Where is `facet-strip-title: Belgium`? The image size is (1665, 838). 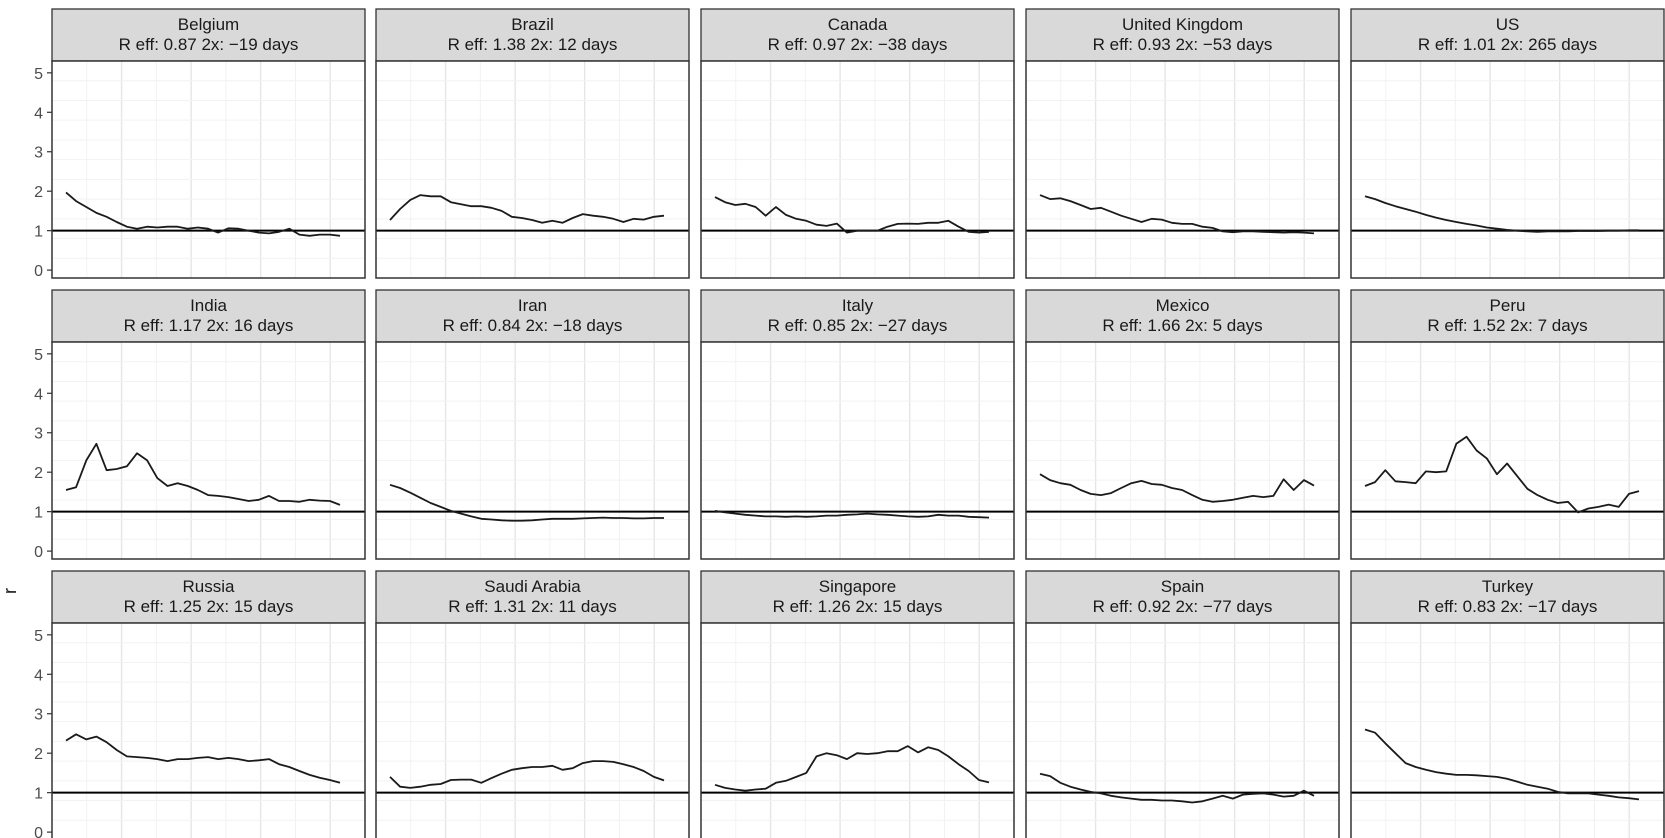 facet-strip-title: Belgium is located at coordinates (208, 24).